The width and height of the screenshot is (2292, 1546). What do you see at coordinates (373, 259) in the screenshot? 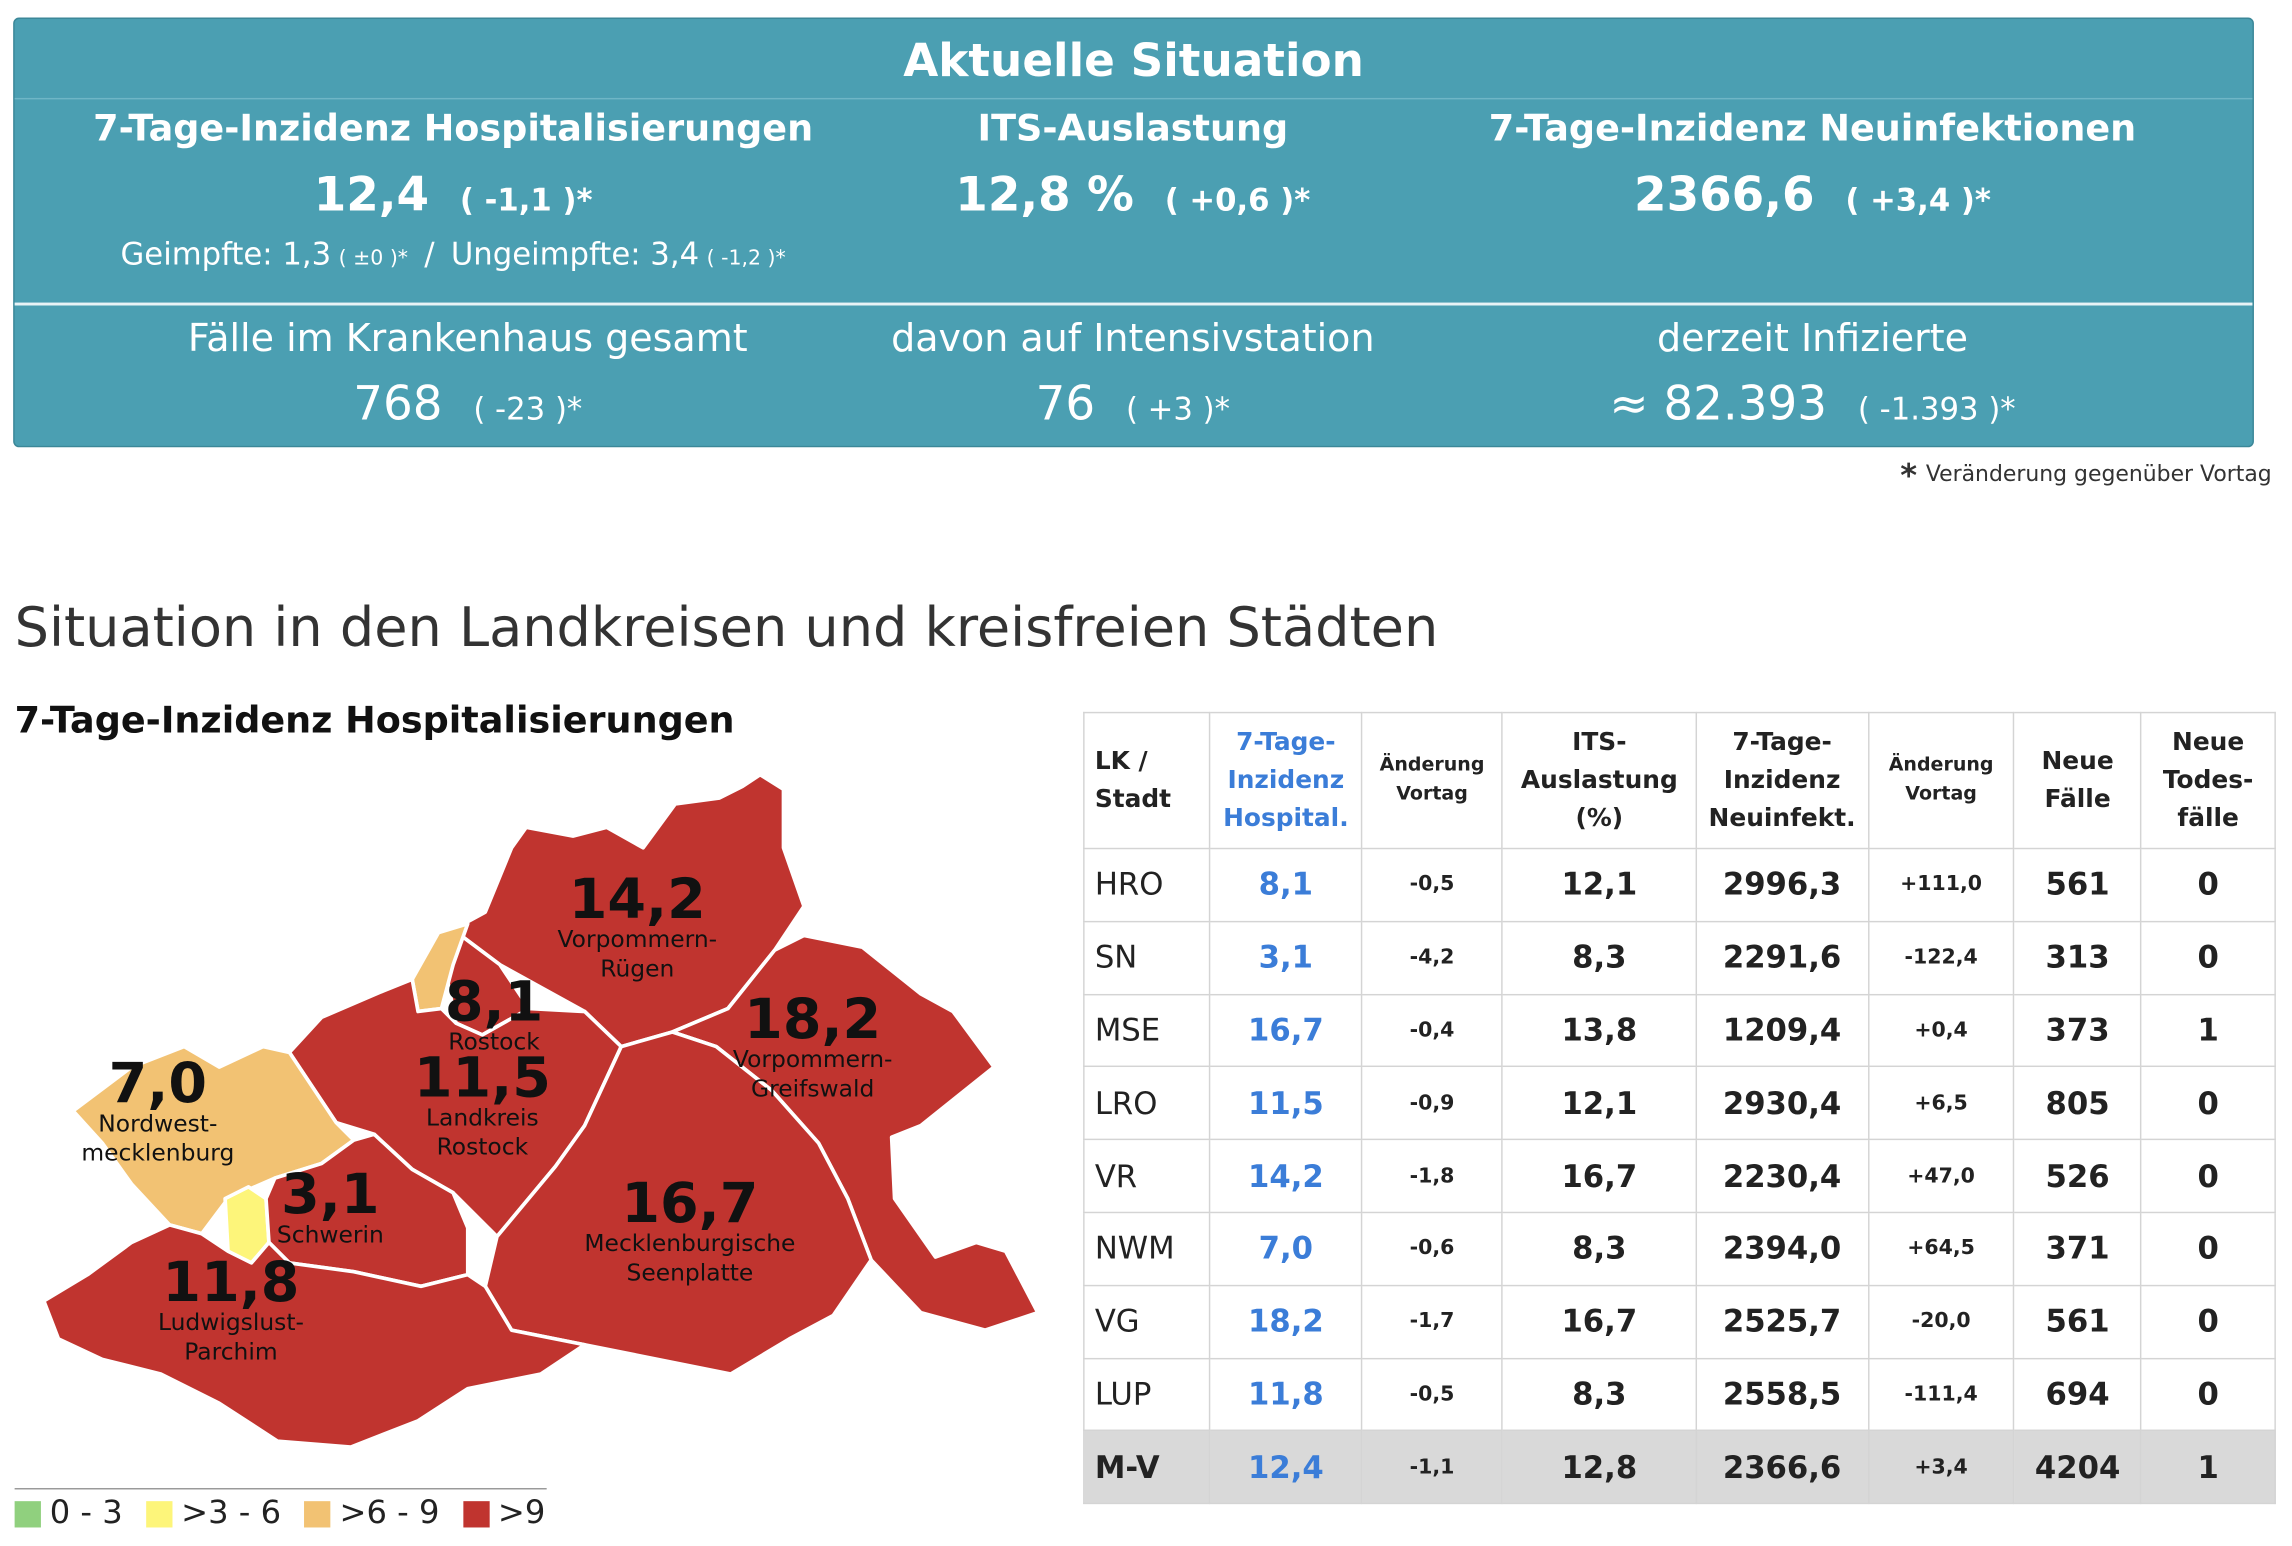
I see `geimpfte-change: ( ±0 )*` at bounding box center [373, 259].